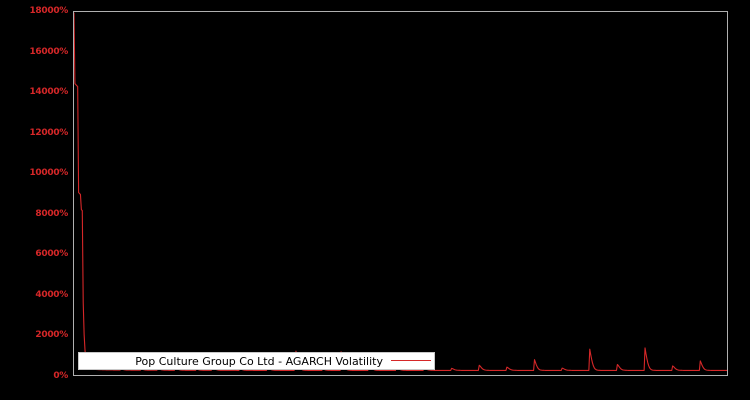 Image resolution: width=750 pixels, height=400 pixels. What do you see at coordinates (411, 361) in the screenshot?
I see `legend-line-swatch` at bounding box center [411, 361].